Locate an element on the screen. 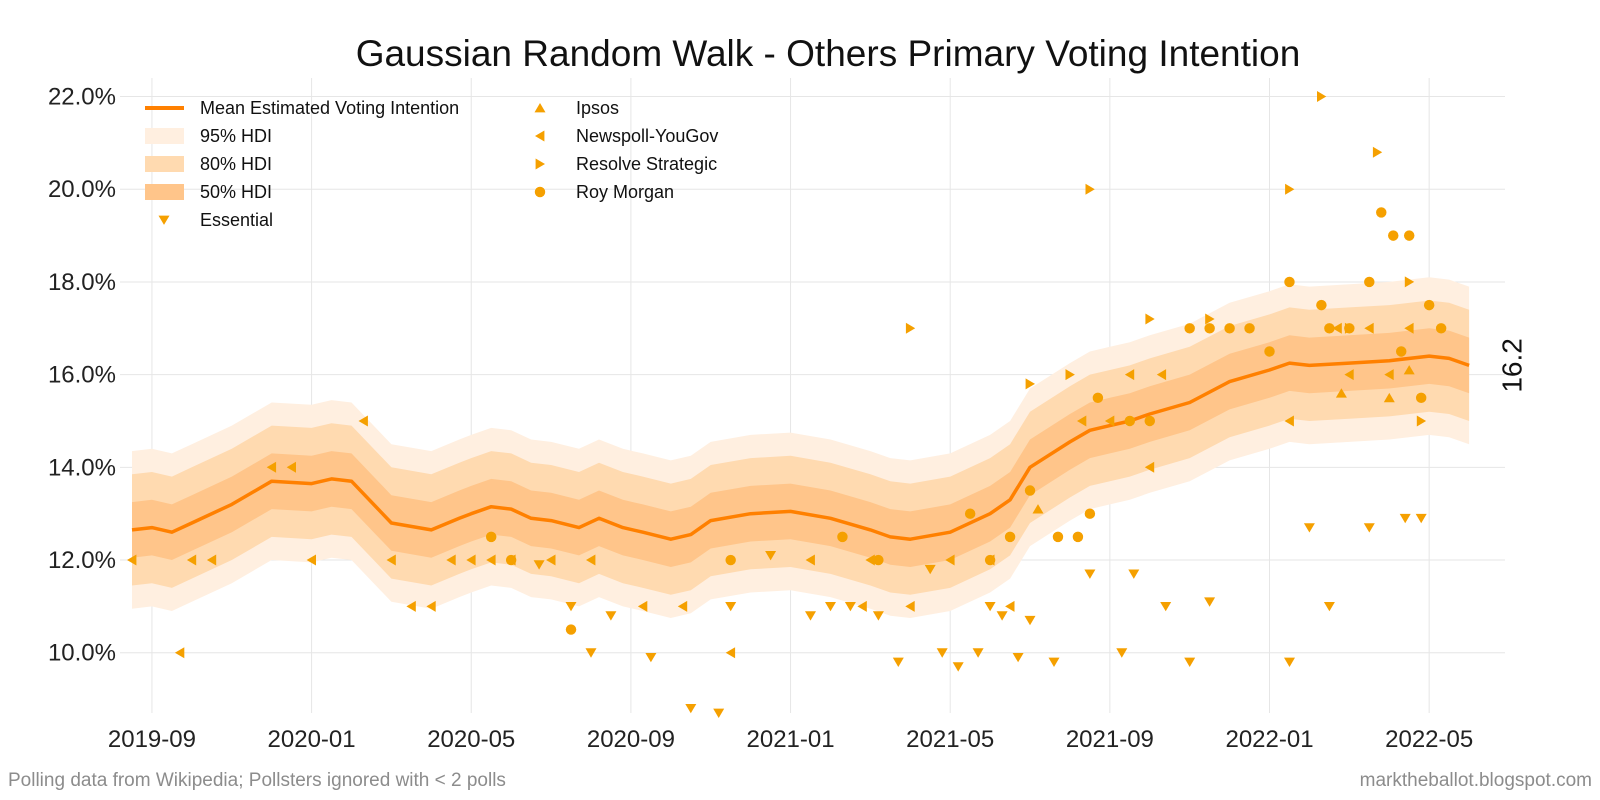 The height and width of the screenshot is (800, 1600). legend-newspoll-yougov-label: Newspoll-YouGov is located at coordinates (647, 136).